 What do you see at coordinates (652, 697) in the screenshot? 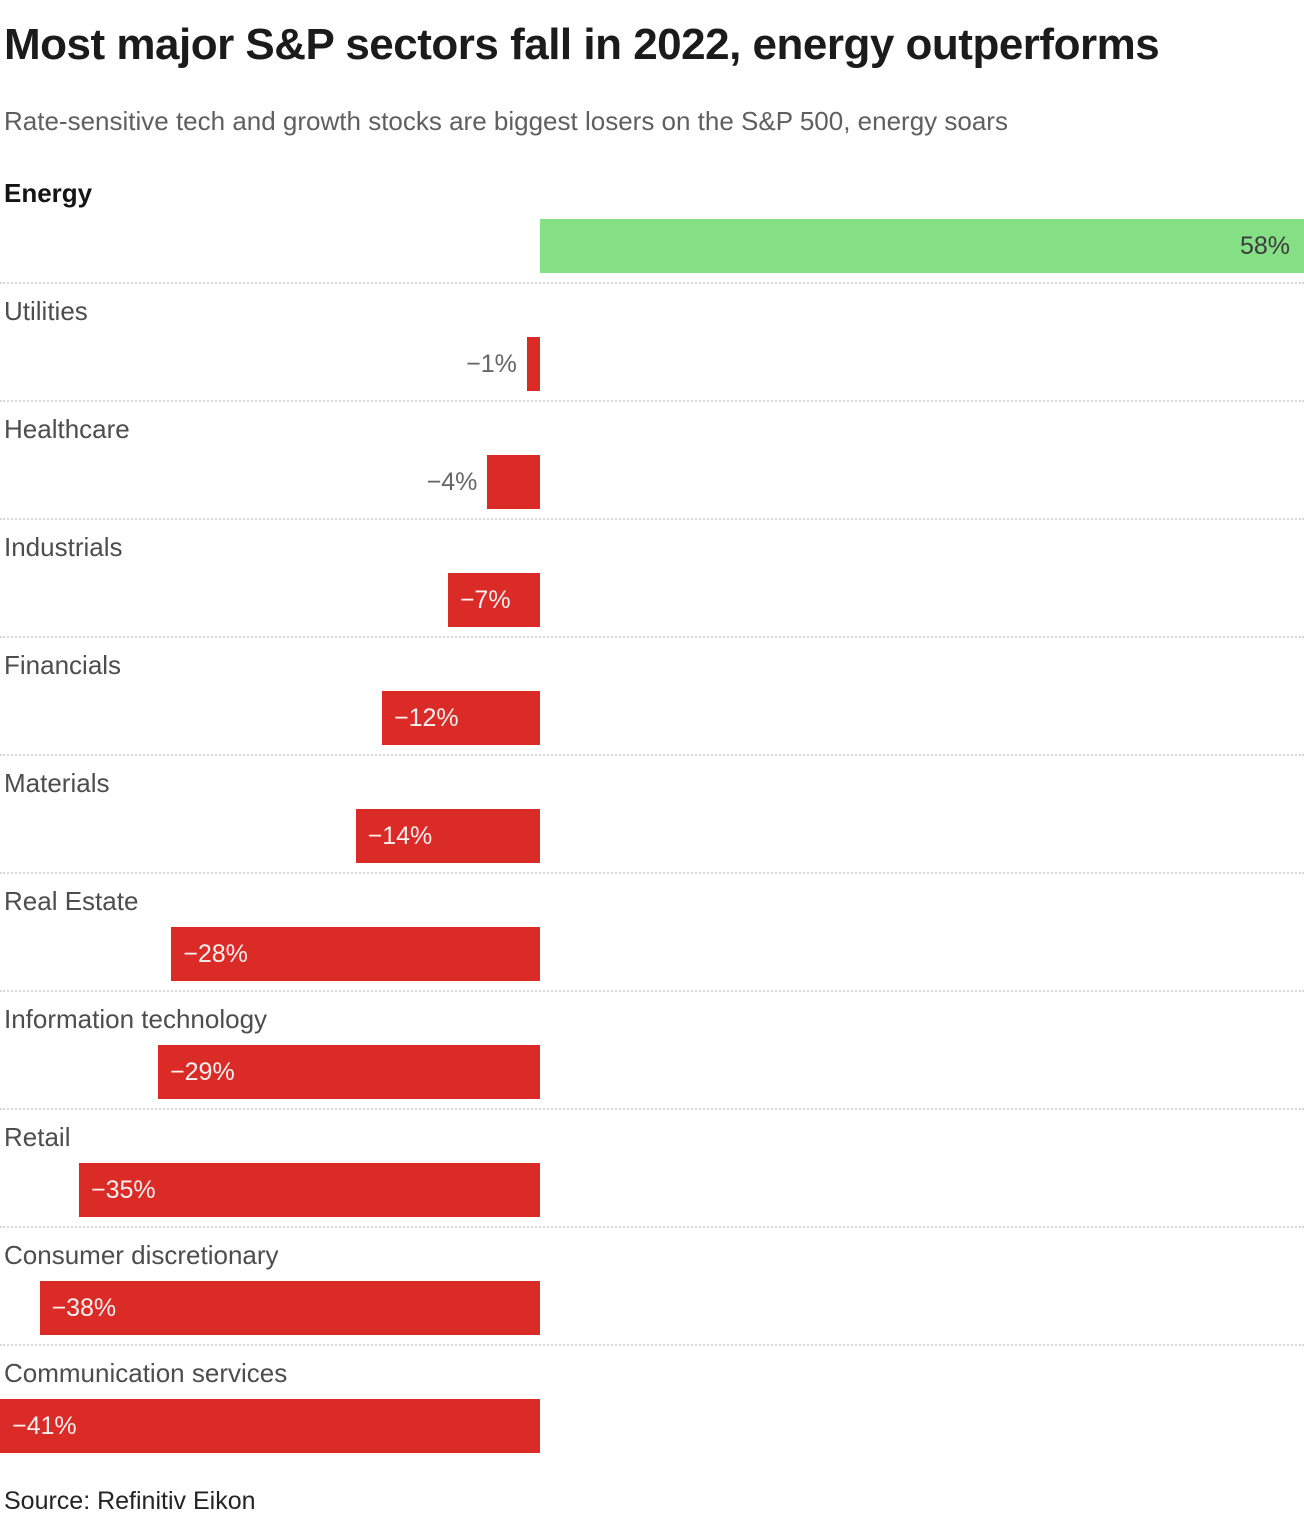
I see `chart-row: Financials −12%` at bounding box center [652, 697].